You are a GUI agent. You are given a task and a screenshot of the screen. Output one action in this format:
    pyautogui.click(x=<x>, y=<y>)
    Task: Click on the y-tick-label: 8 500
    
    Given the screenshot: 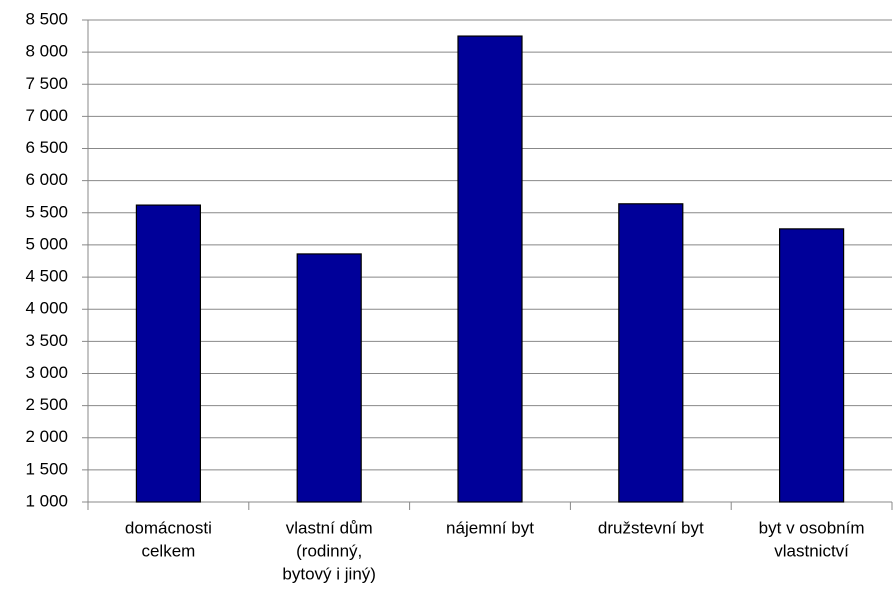 What is the action you would take?
    pyautogui.click(x=46, y=18)
    